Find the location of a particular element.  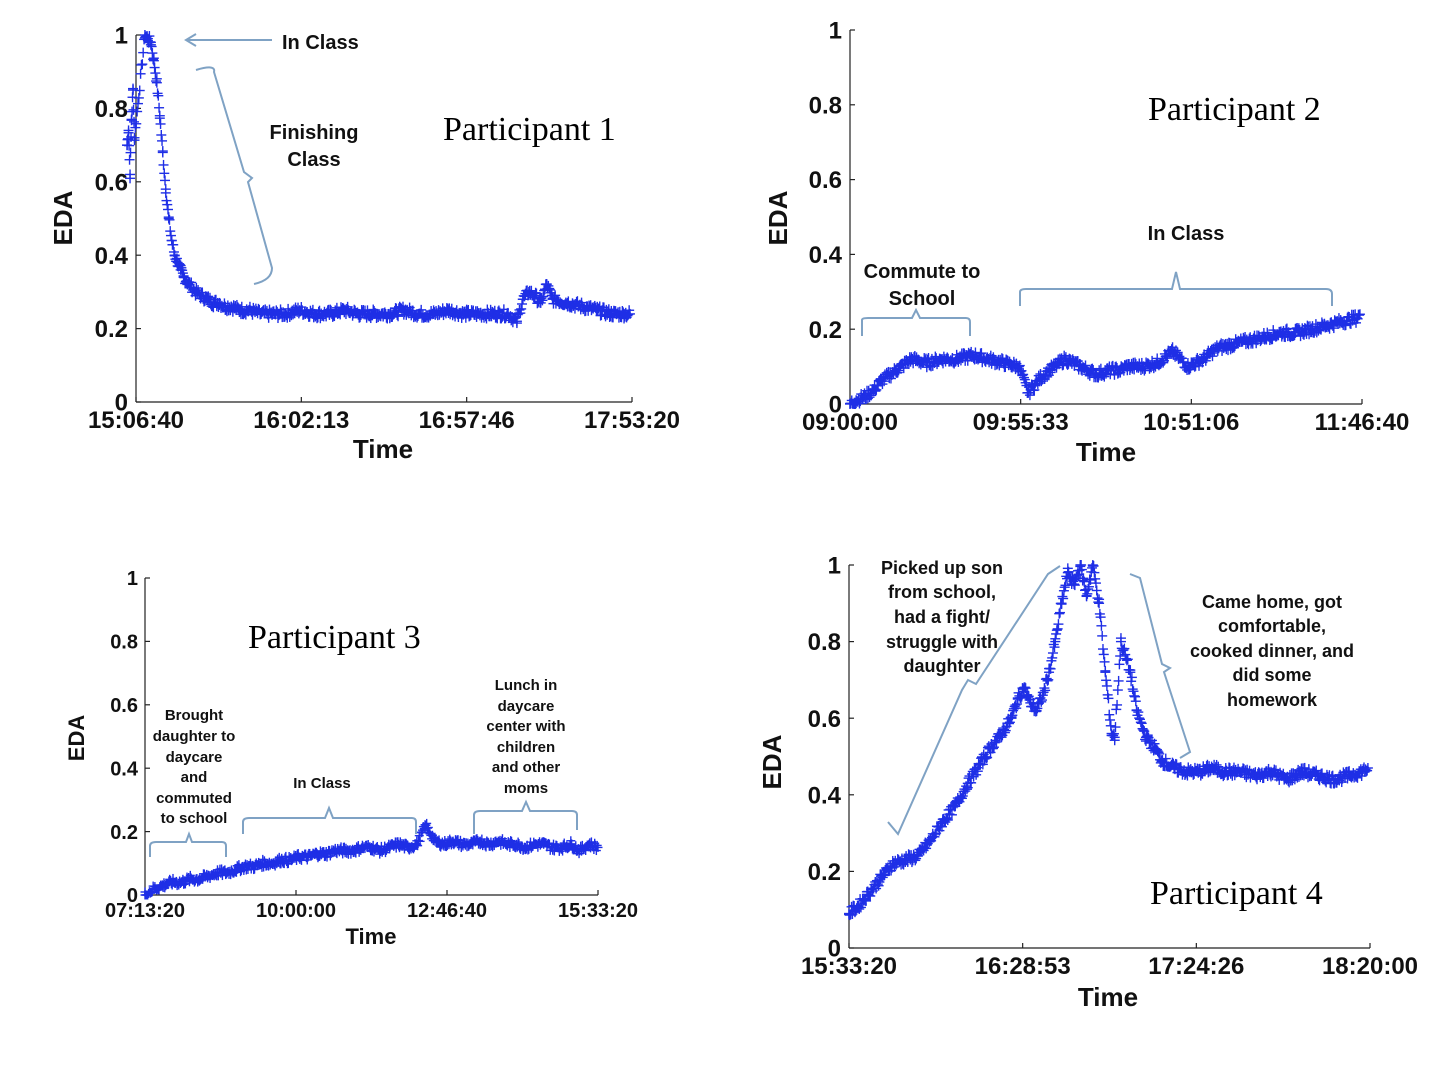

p1-x-tick-label: 16:57:46 is located at coordinates (467, 420).